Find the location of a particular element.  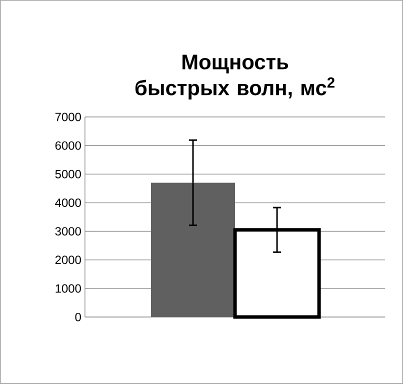

y-tick-label: 1000 is located at coordinates (68, 288).